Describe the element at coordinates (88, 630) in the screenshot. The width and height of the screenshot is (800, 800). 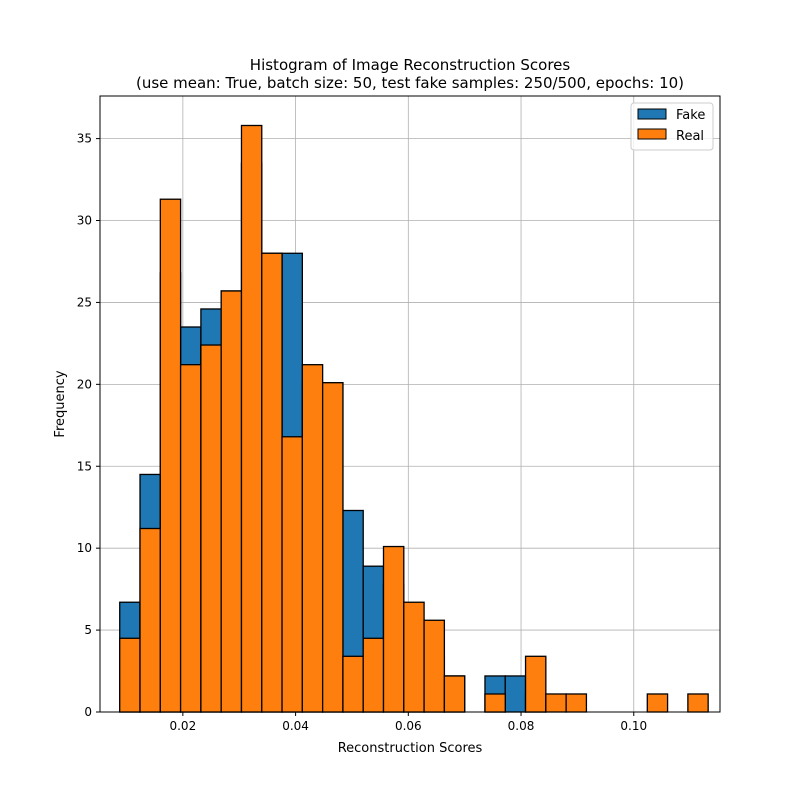
I see `y-tick-label: 5` at that location.